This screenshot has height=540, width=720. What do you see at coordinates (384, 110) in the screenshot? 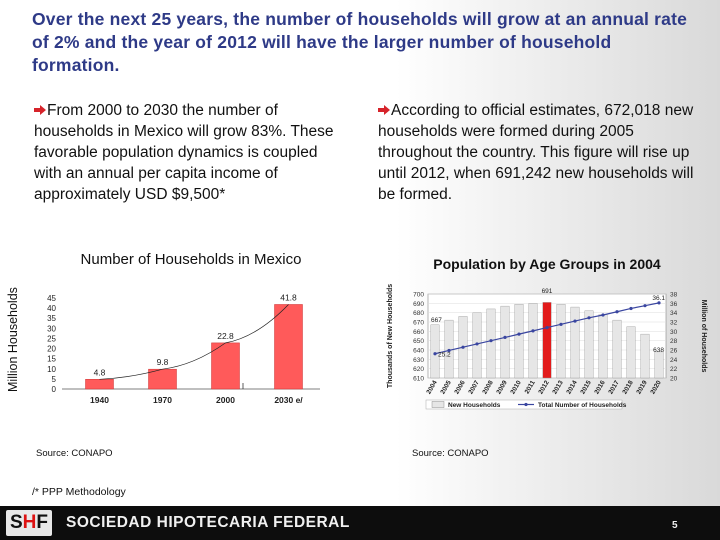
I see `red-arrow-icon` at bounding box center [384, 110].